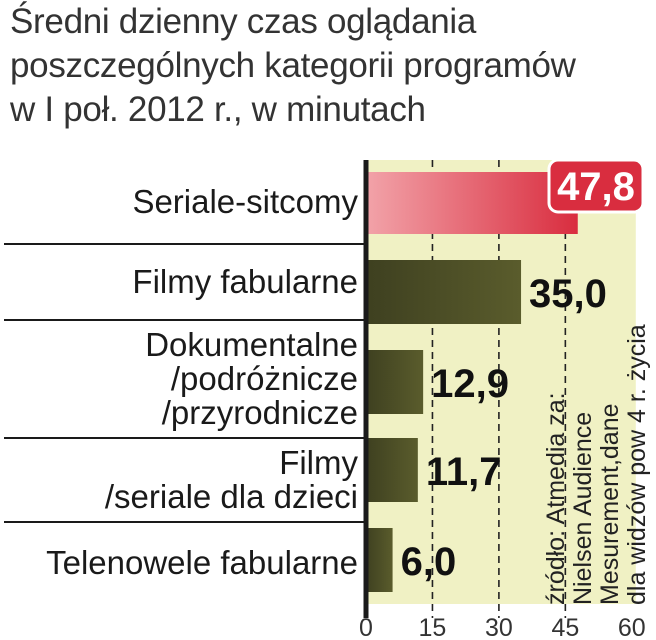  I want to click on value-label: 47,8, so click(596, 187).